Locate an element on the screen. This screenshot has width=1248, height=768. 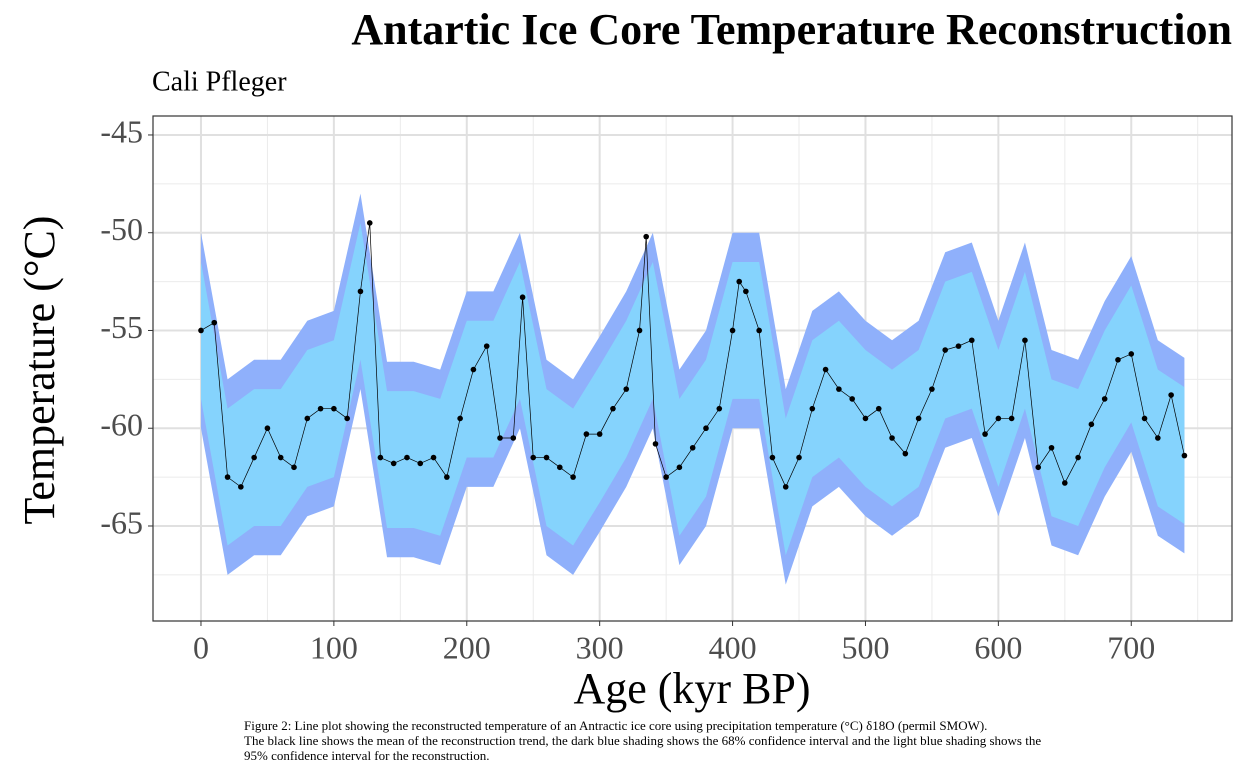
y-tick-label: -55 is located at coordinates (121, 327).